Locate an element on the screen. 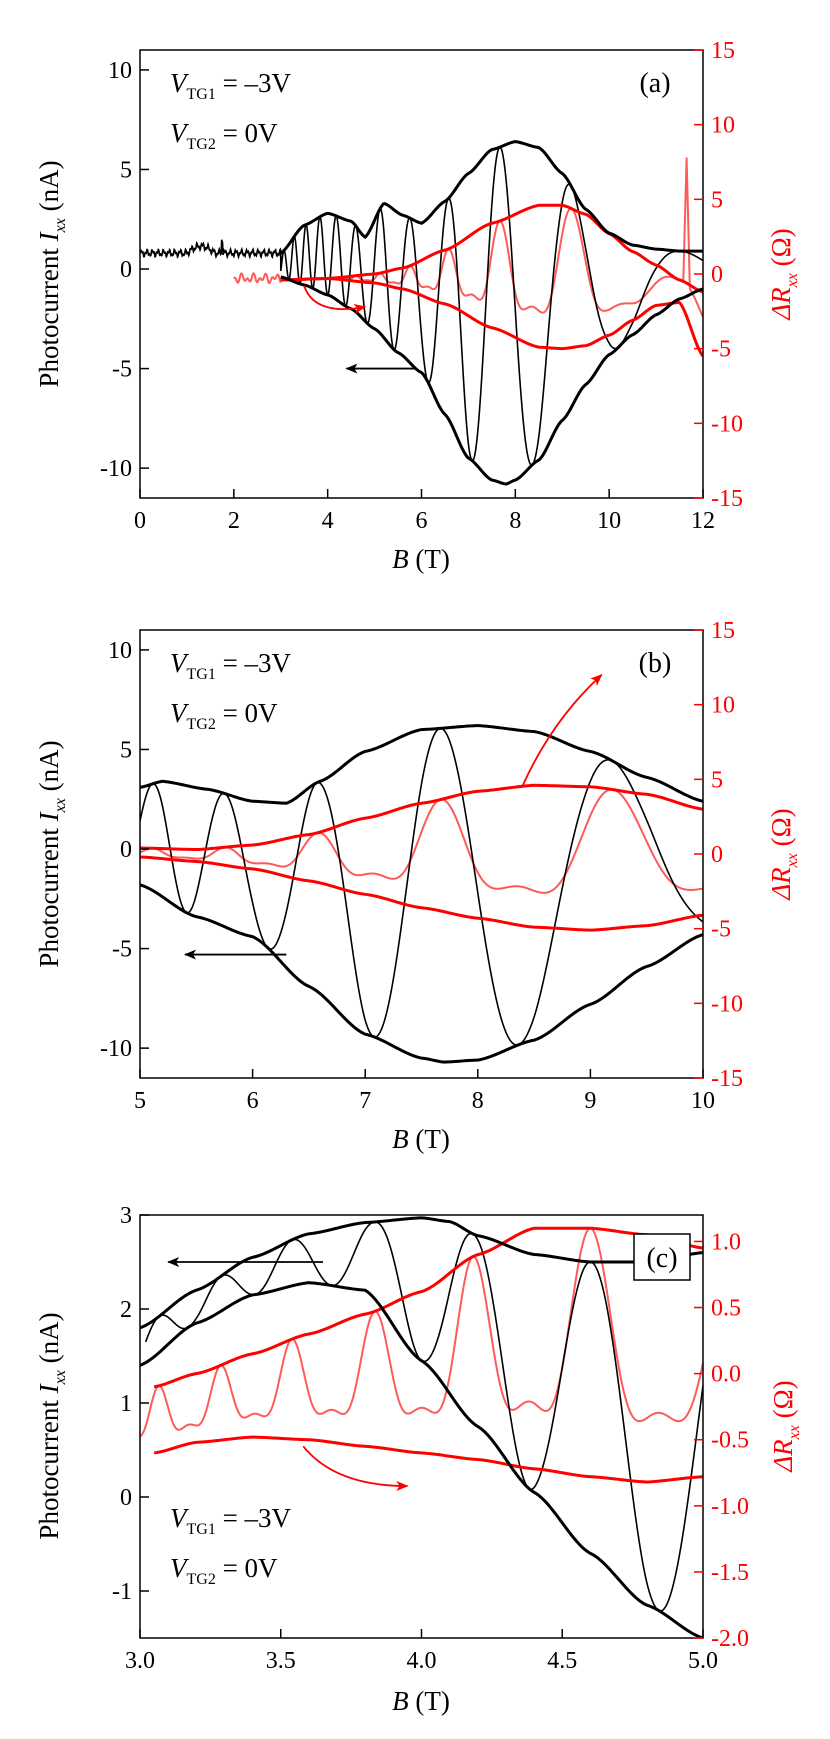 This screenshot has height=1739, width=830. panel-label-box is located at coordinates (662, 1257).